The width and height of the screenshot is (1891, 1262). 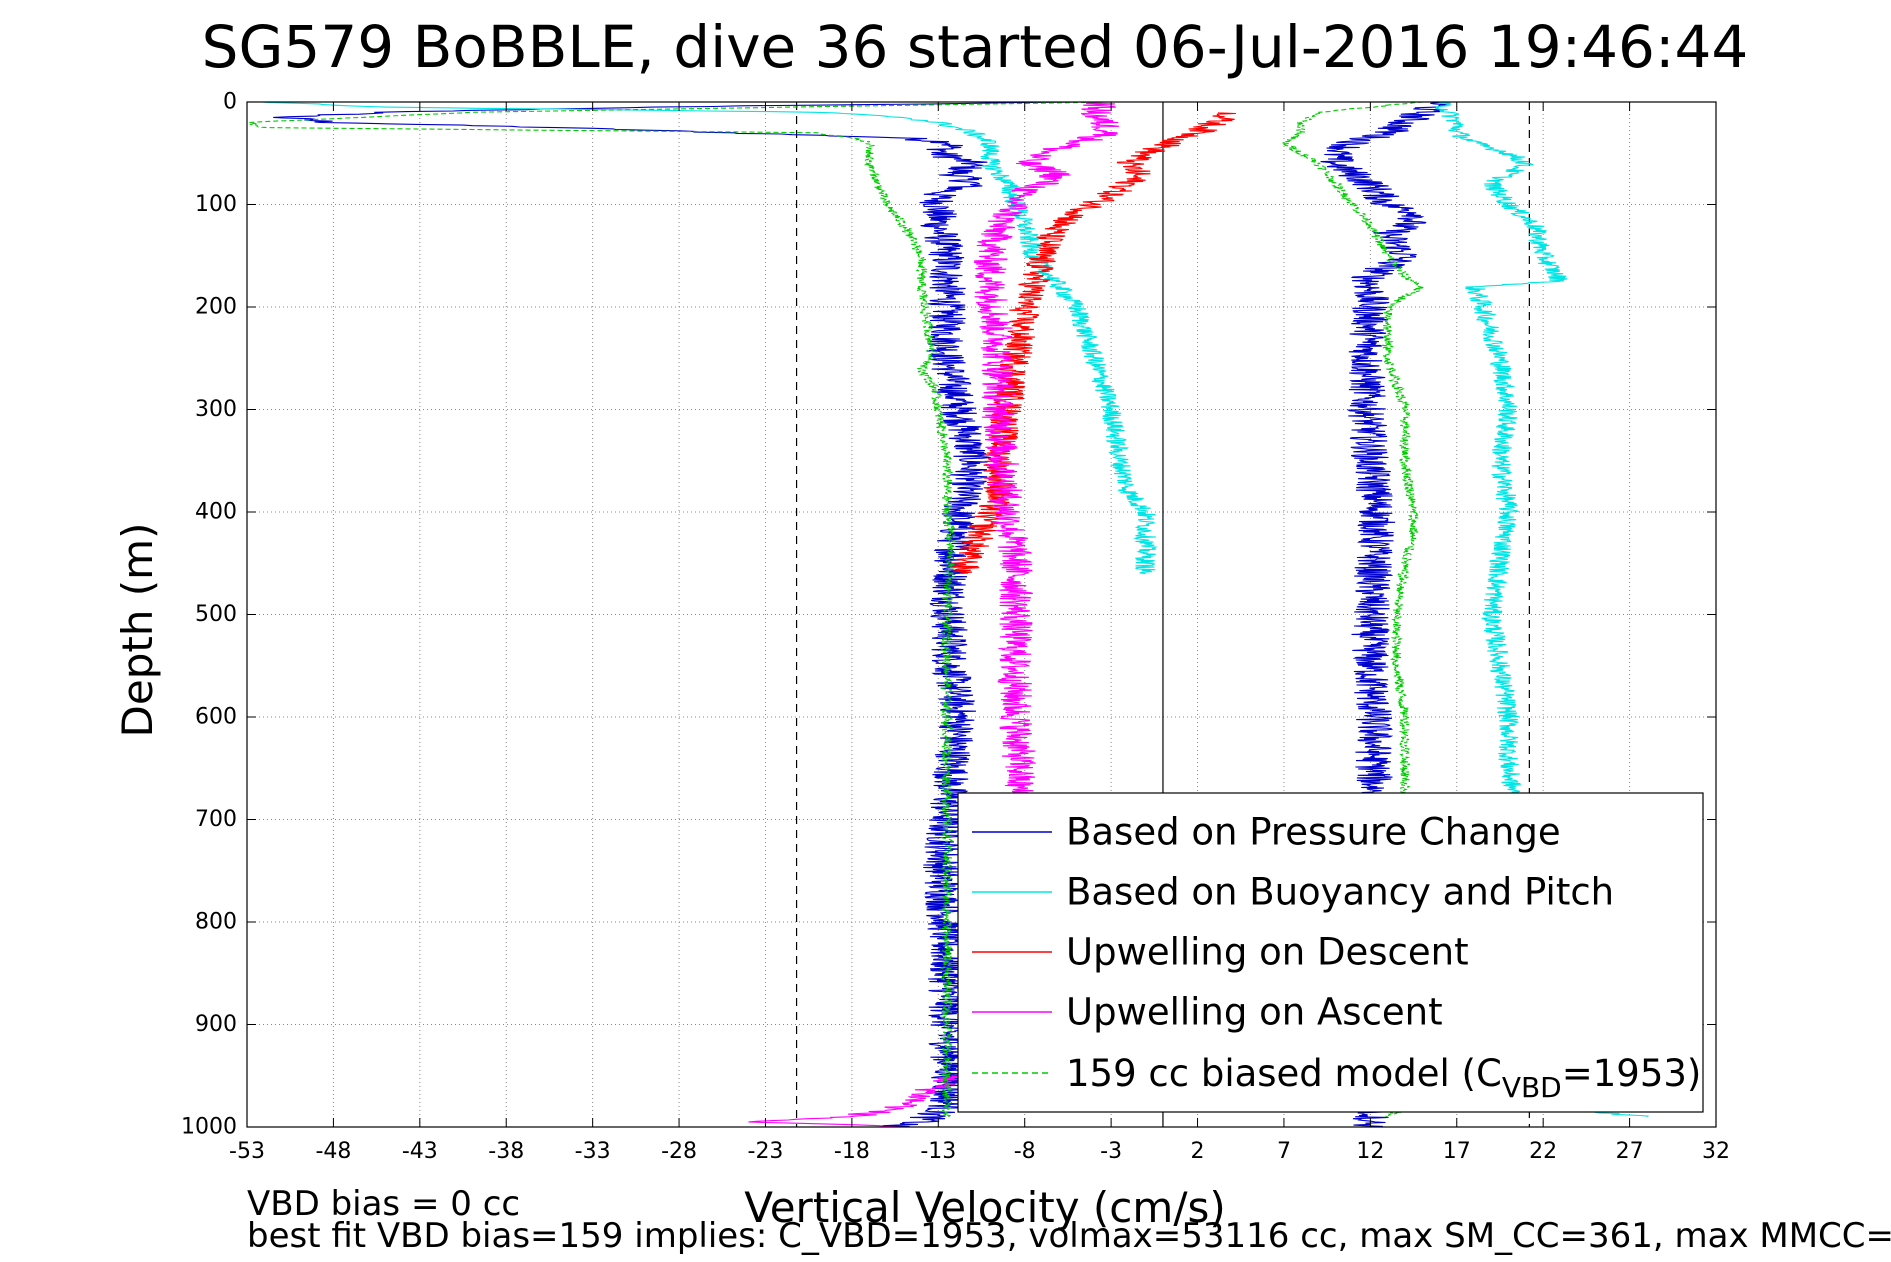 I want to click on x-tick-label: 2, so click(x=1198, y=1151).